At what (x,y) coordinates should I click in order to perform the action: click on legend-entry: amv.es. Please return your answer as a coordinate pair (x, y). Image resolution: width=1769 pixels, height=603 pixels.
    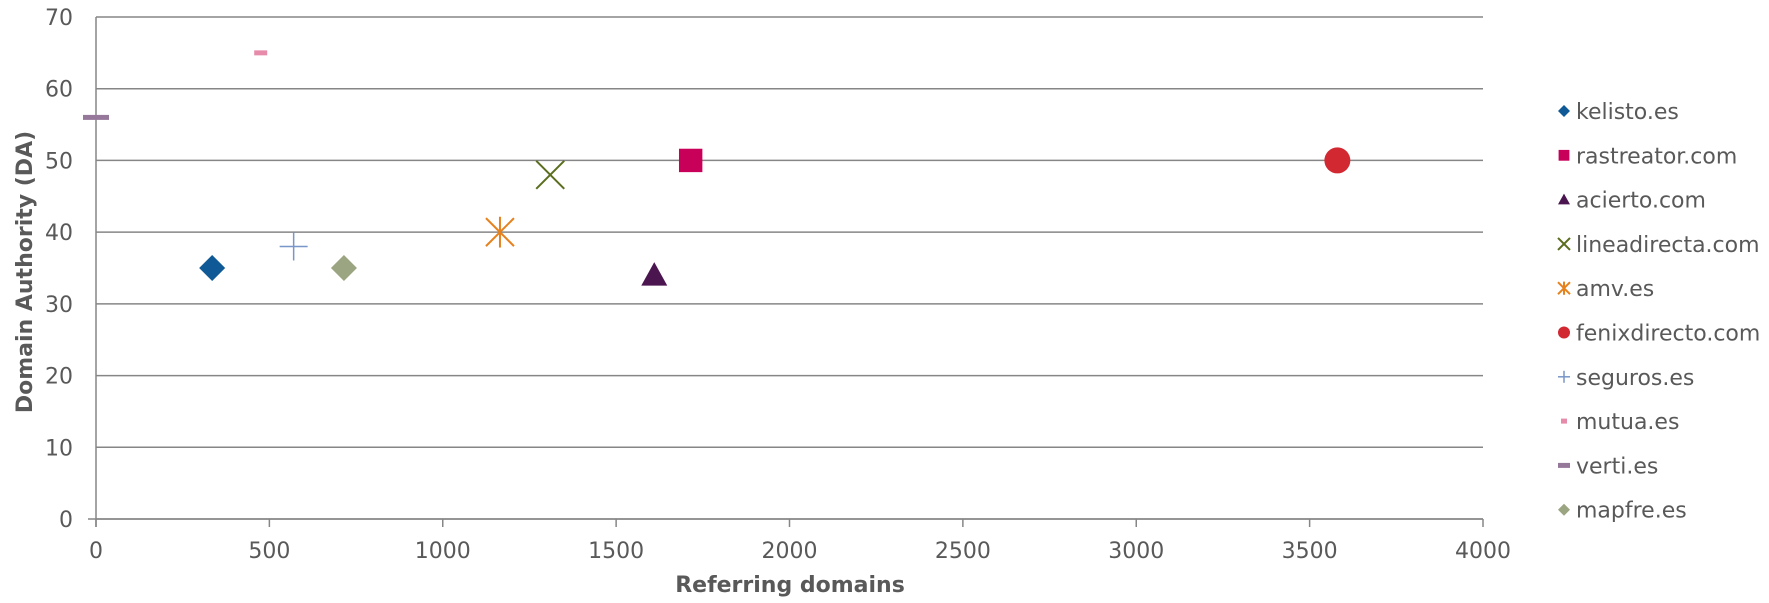
    Looking at the image, I should click on (1605, 289).